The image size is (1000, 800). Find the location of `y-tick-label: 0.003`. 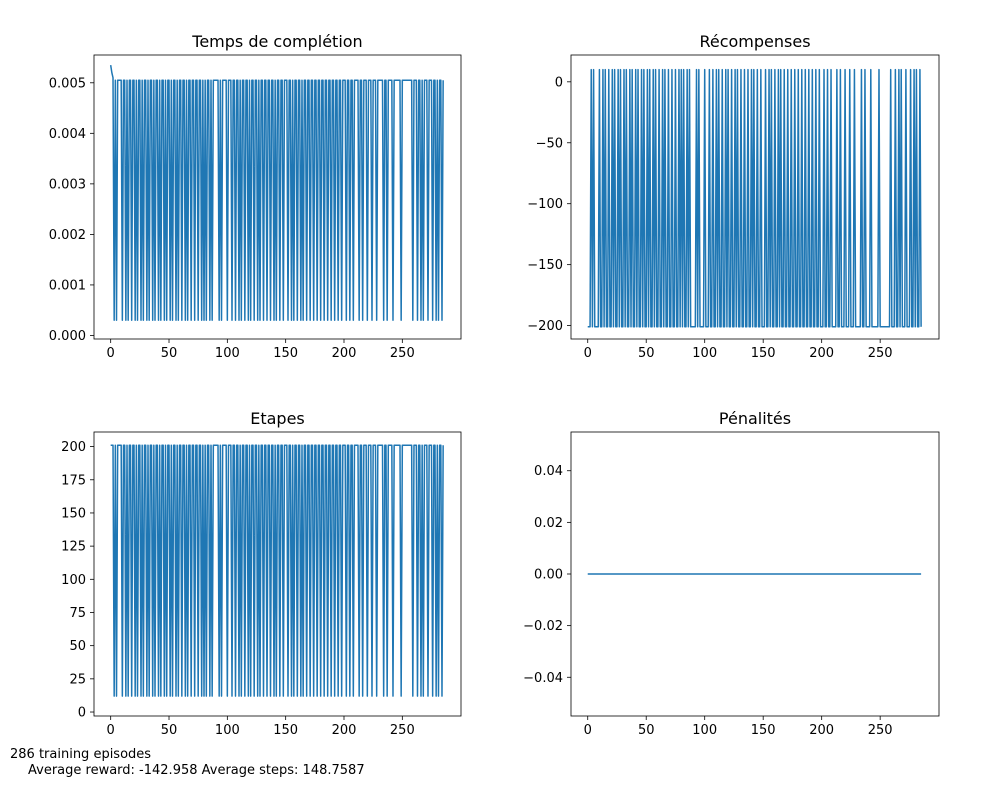

y-tick-label: 0.003 is located at coordinates (67, 184).